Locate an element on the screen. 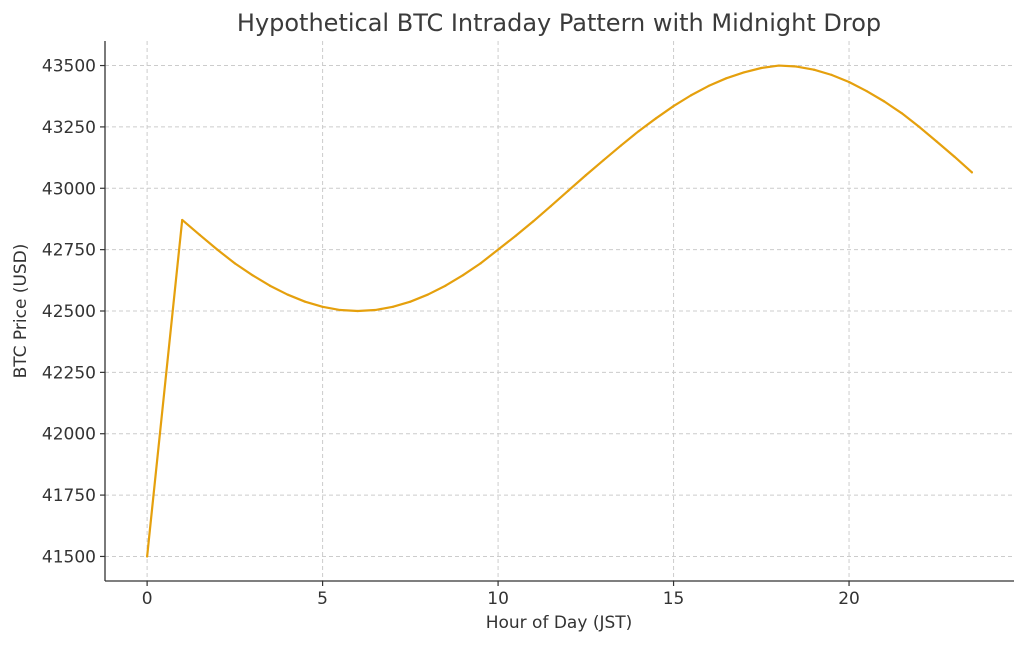  y-tick-label: 43500 is located at coordinates (69, 67).